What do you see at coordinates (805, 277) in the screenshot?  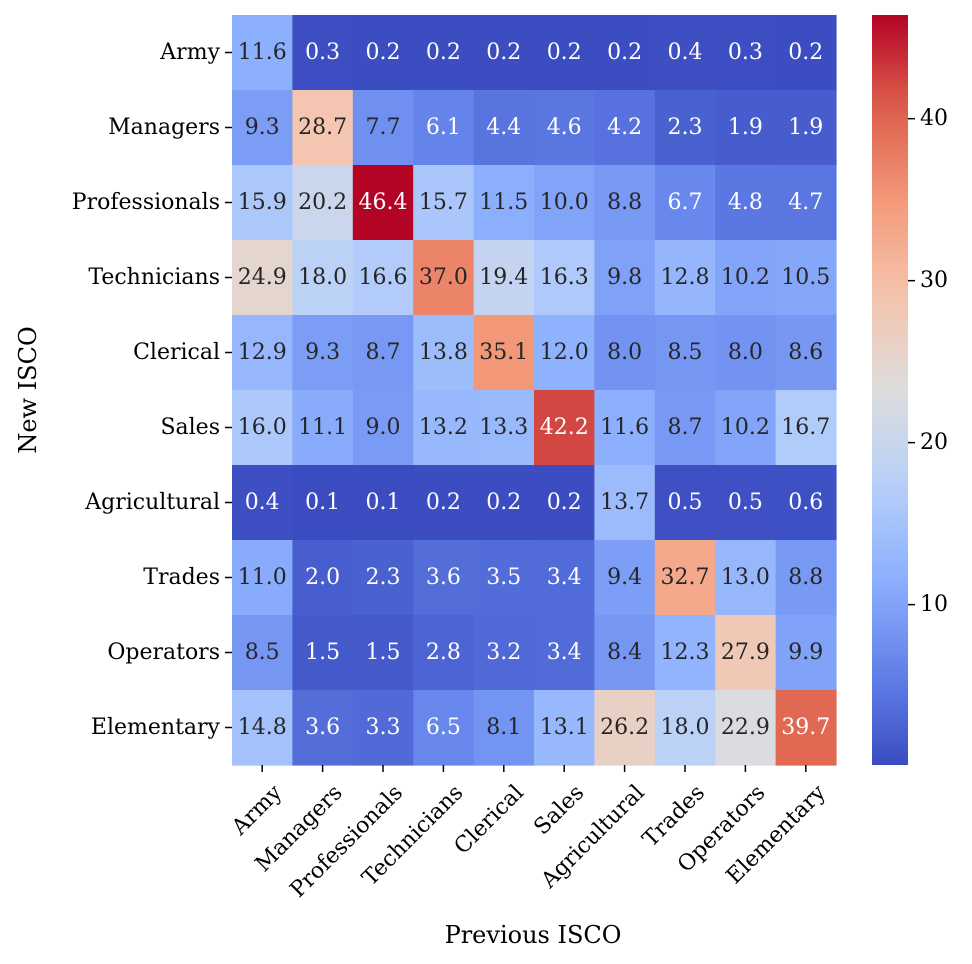 I see `heatmap-cell-value: 10.5` at bounding box center [805, 277].